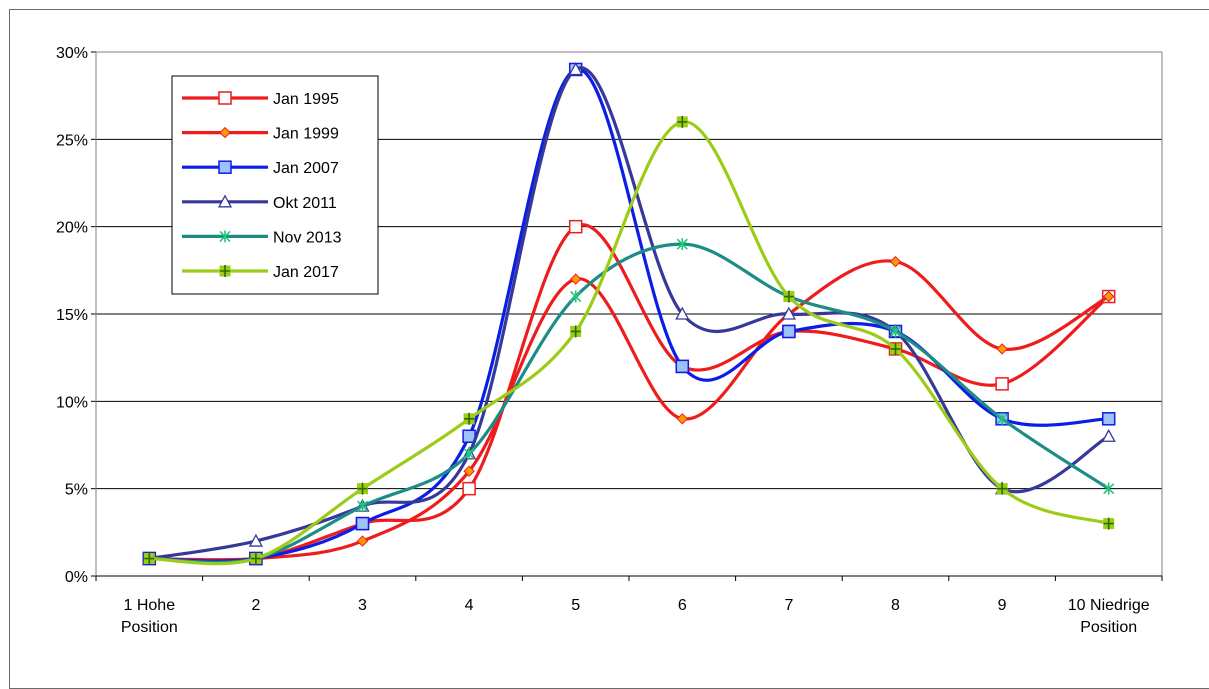 The width and height of the screenshot is (1209, 689). I want to click on x-tick-label: 9, so click(1002, 605).